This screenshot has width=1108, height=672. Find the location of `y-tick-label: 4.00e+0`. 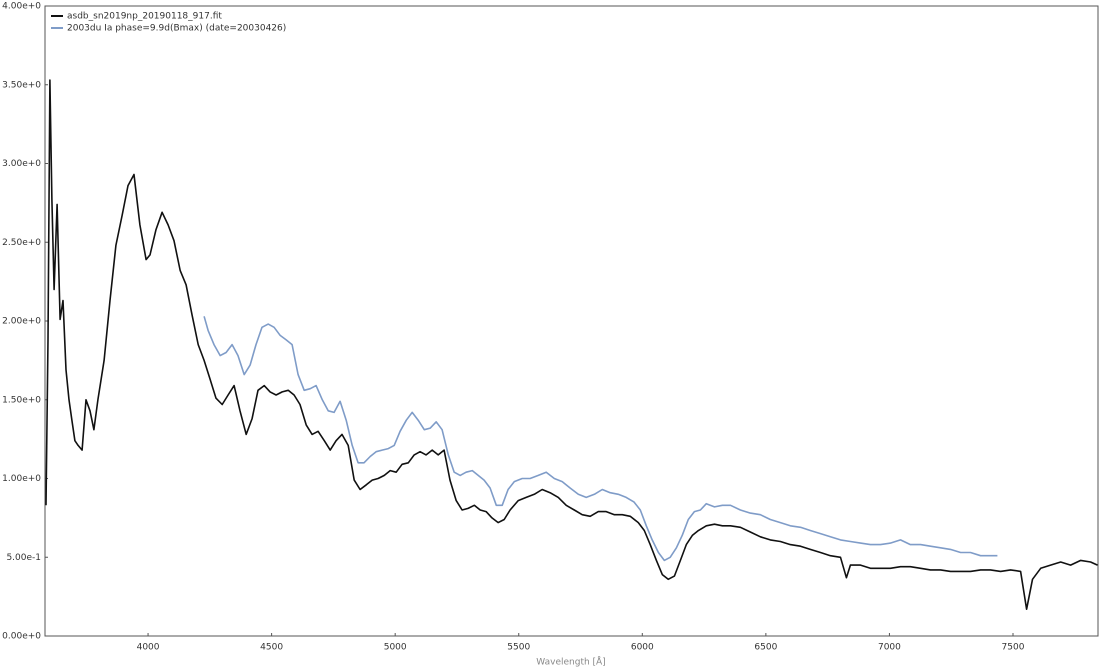

y-tick-label: 4.00e+0 is located at coordinates (21, 7).